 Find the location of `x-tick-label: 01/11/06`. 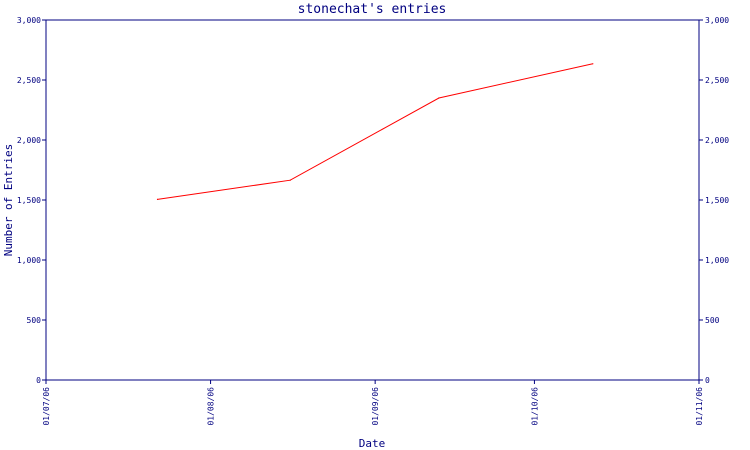

x-tick-label: 01/11/06 is located at coordinates (699, 406).